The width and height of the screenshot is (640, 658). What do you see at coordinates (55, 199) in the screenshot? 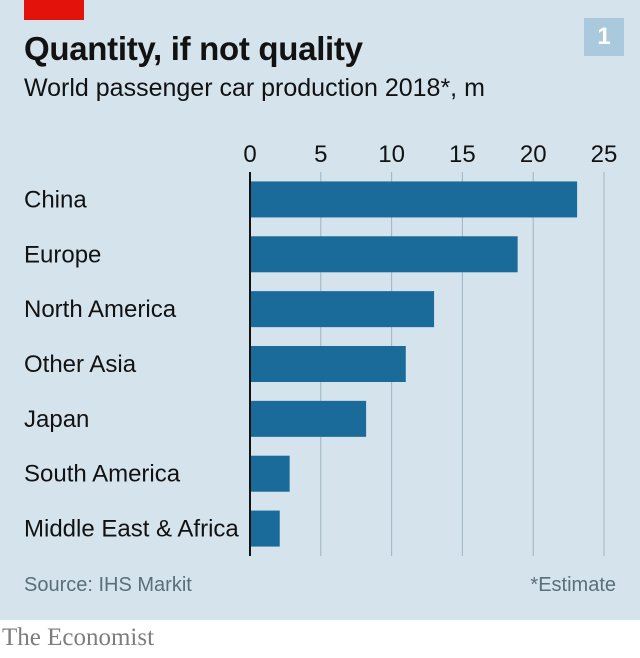
I see `category-label: China` at bounding box center [55, 199].